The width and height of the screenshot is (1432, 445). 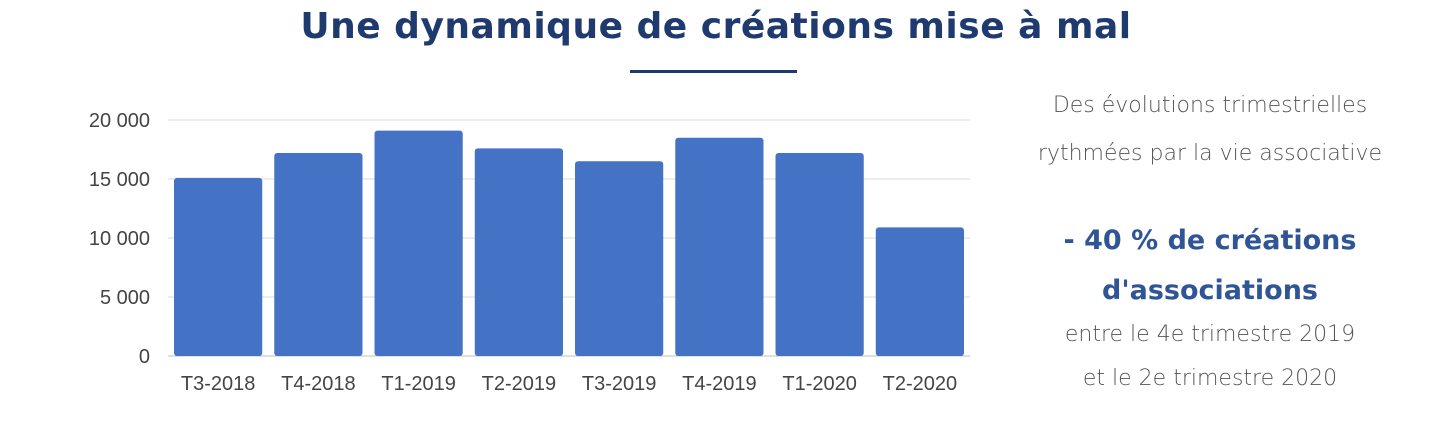 What do you see at coordinates (713, 71) in the screenshot?
I see `title-underline` at bounding box center [713, 71].